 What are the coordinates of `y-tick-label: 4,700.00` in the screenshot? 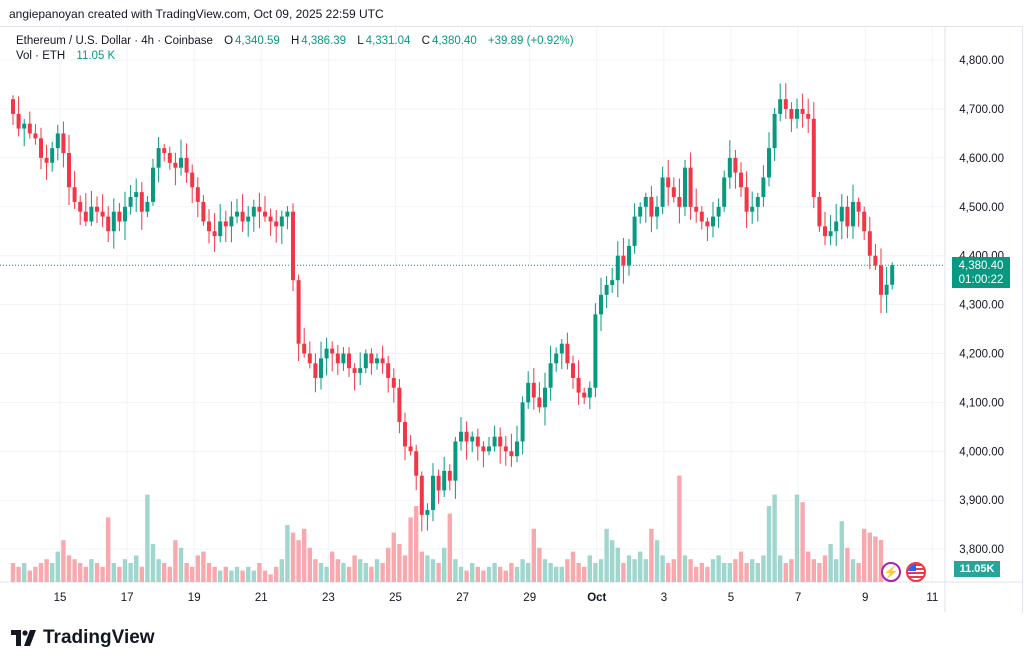 It's located at (981, 110).